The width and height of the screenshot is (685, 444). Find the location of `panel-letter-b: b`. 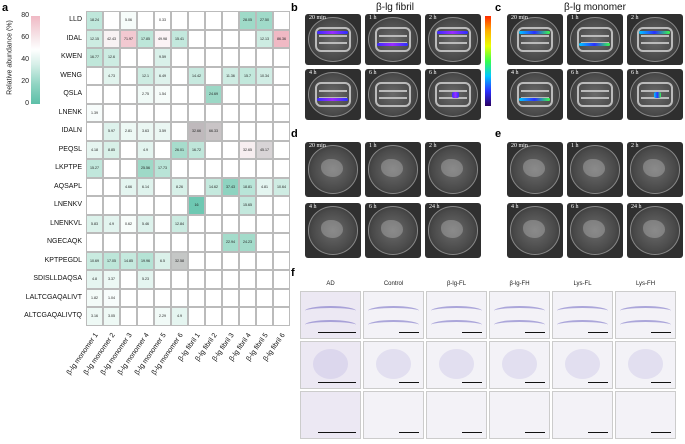

panel-letter-b: b is located at coordinates (294, 8).